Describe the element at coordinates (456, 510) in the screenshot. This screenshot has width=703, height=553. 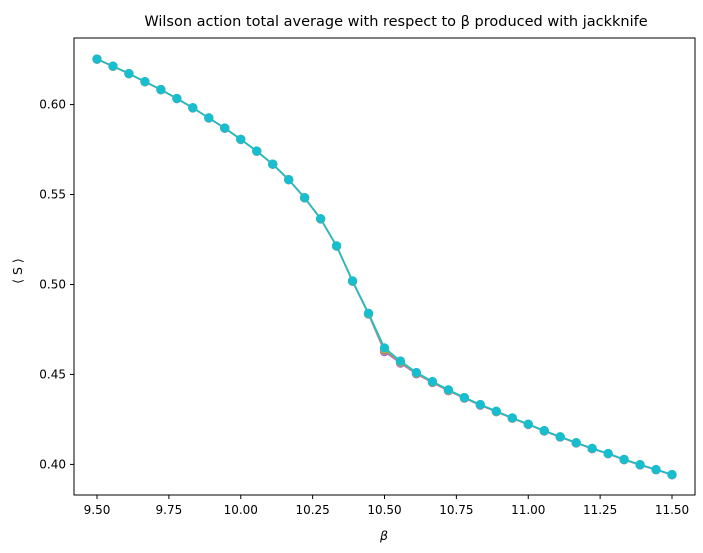
I see `x-tick-label: 10.75` at that location.